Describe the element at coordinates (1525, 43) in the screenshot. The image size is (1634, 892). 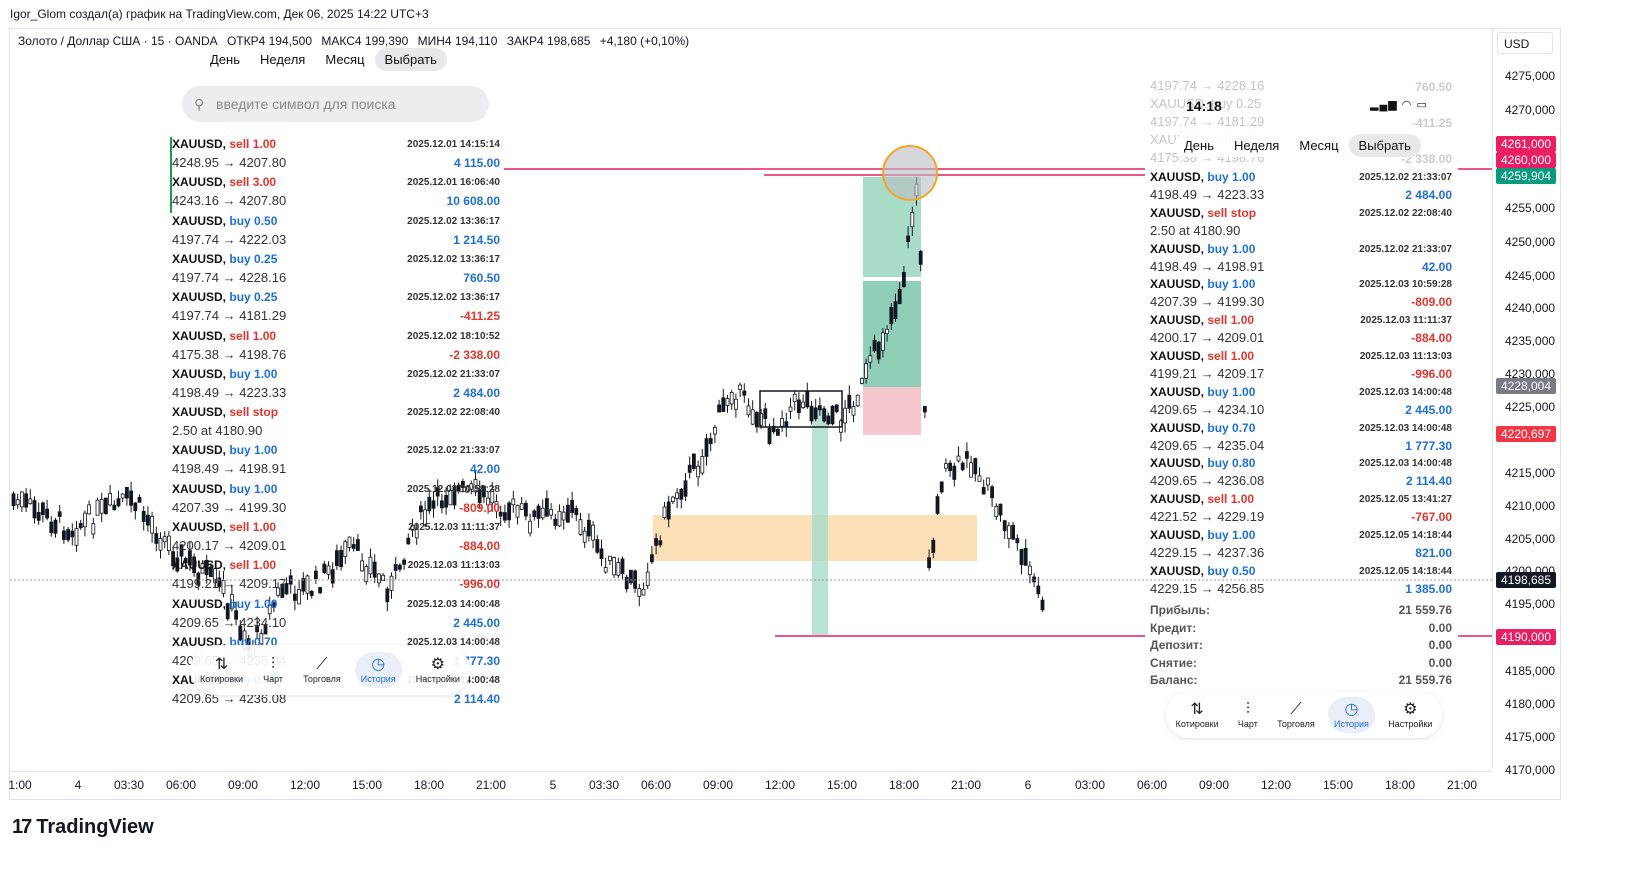
I see `currency-selector: USD` at that location.